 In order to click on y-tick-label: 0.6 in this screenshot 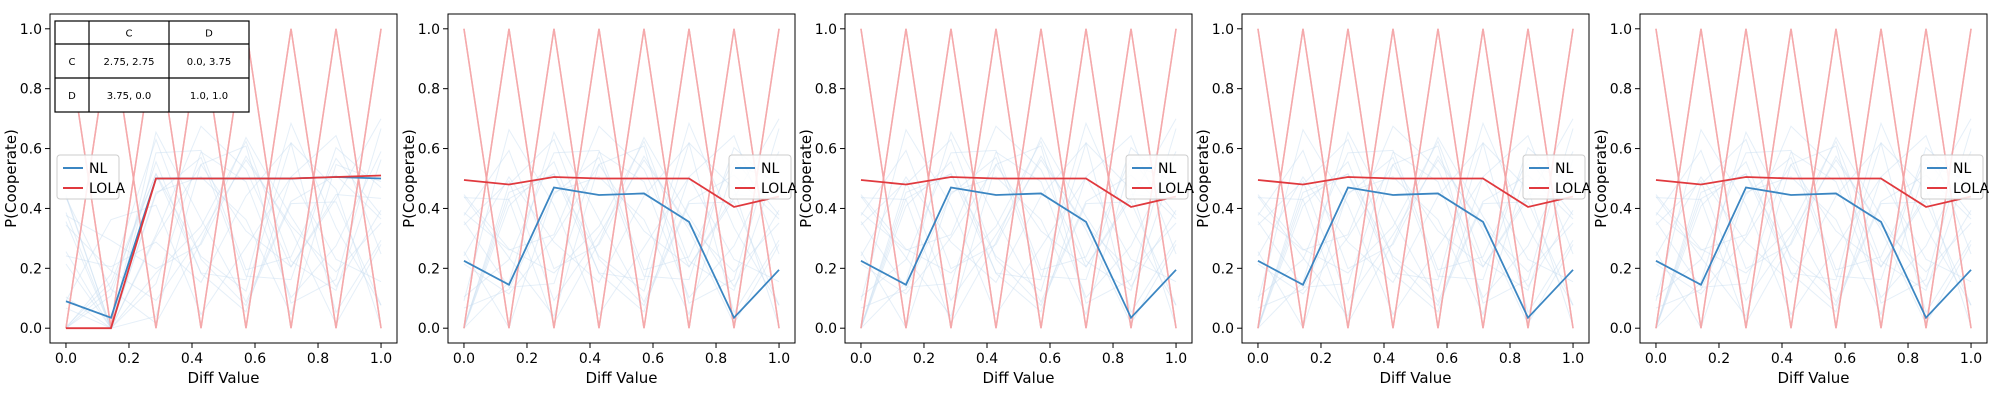, I will do `click(1223, 150)`.